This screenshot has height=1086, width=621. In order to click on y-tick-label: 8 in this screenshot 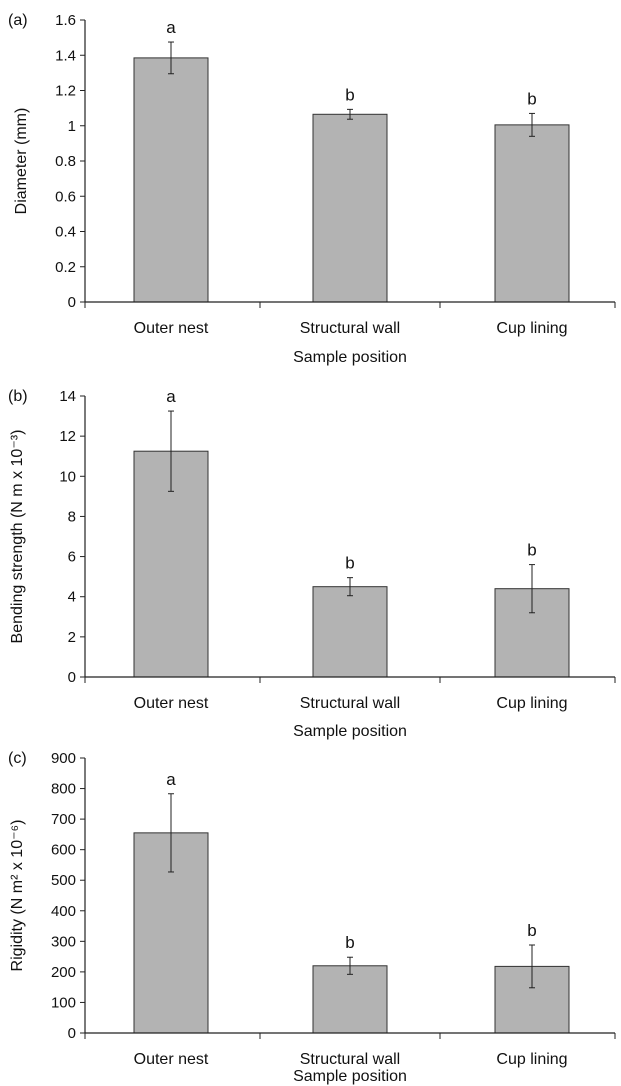, I will do `click(72, 516)`.